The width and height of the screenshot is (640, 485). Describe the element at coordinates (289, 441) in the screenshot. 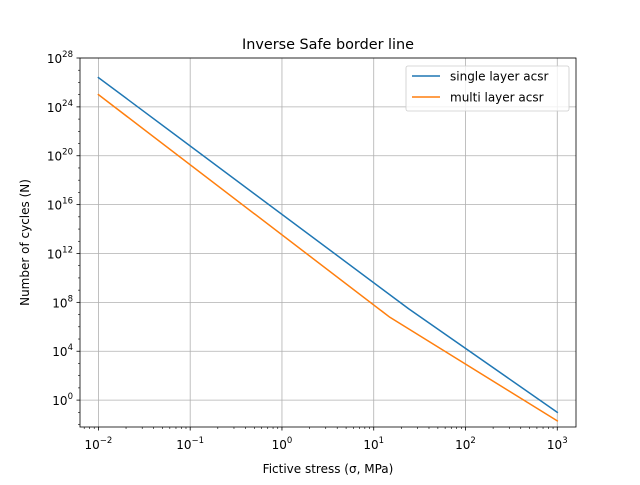

I see `x-tick-label-exponent: 0` at that location.